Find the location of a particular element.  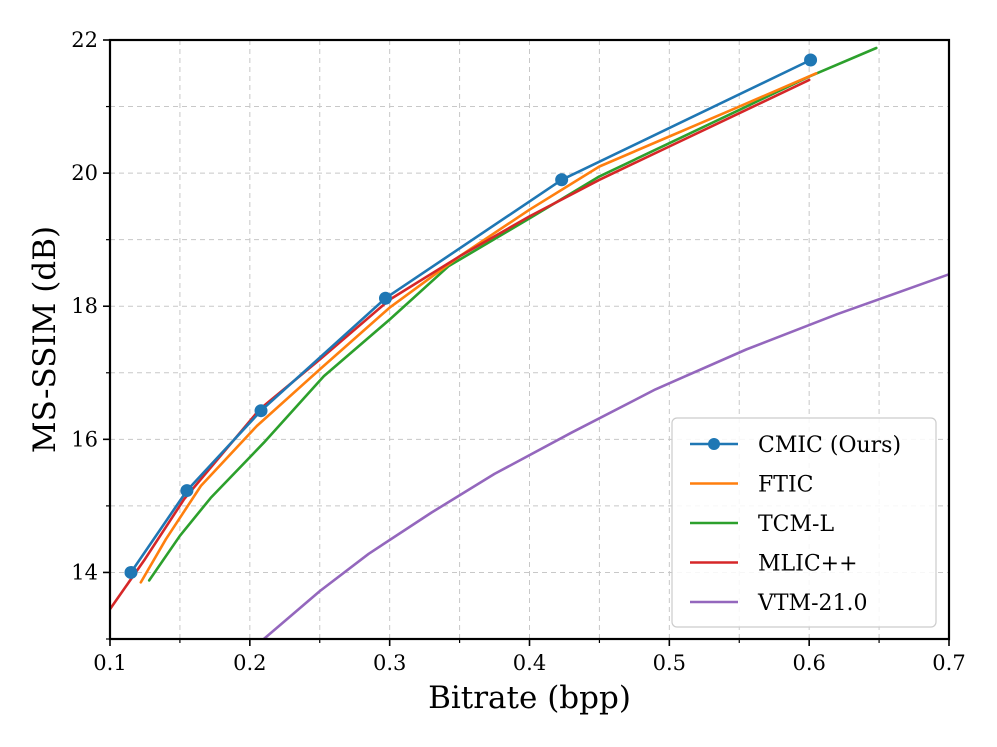

legend-label-tcm-l: TCM-L is located at coordinates (796, 524).